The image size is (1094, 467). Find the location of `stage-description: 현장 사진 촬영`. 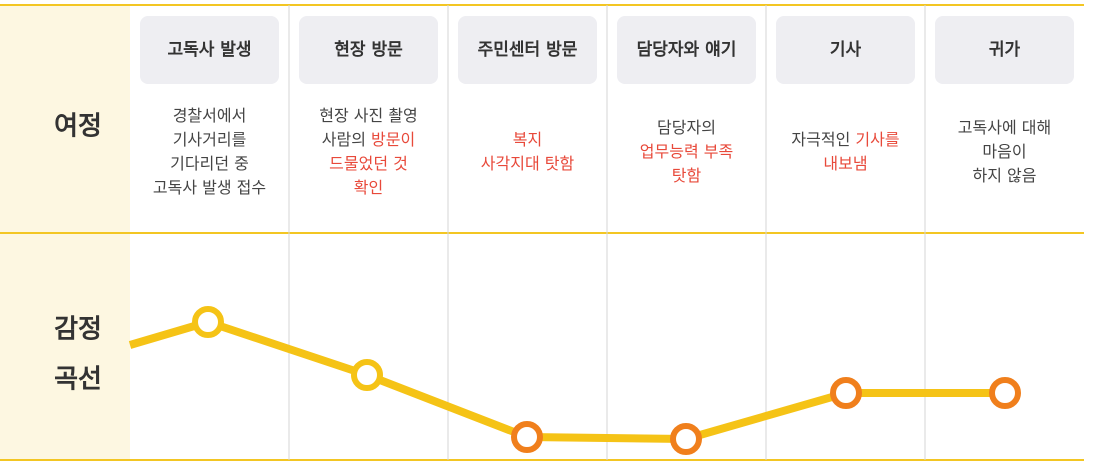

stage-description: 현장 사진 촬영 is located at coordinates (368, 115).